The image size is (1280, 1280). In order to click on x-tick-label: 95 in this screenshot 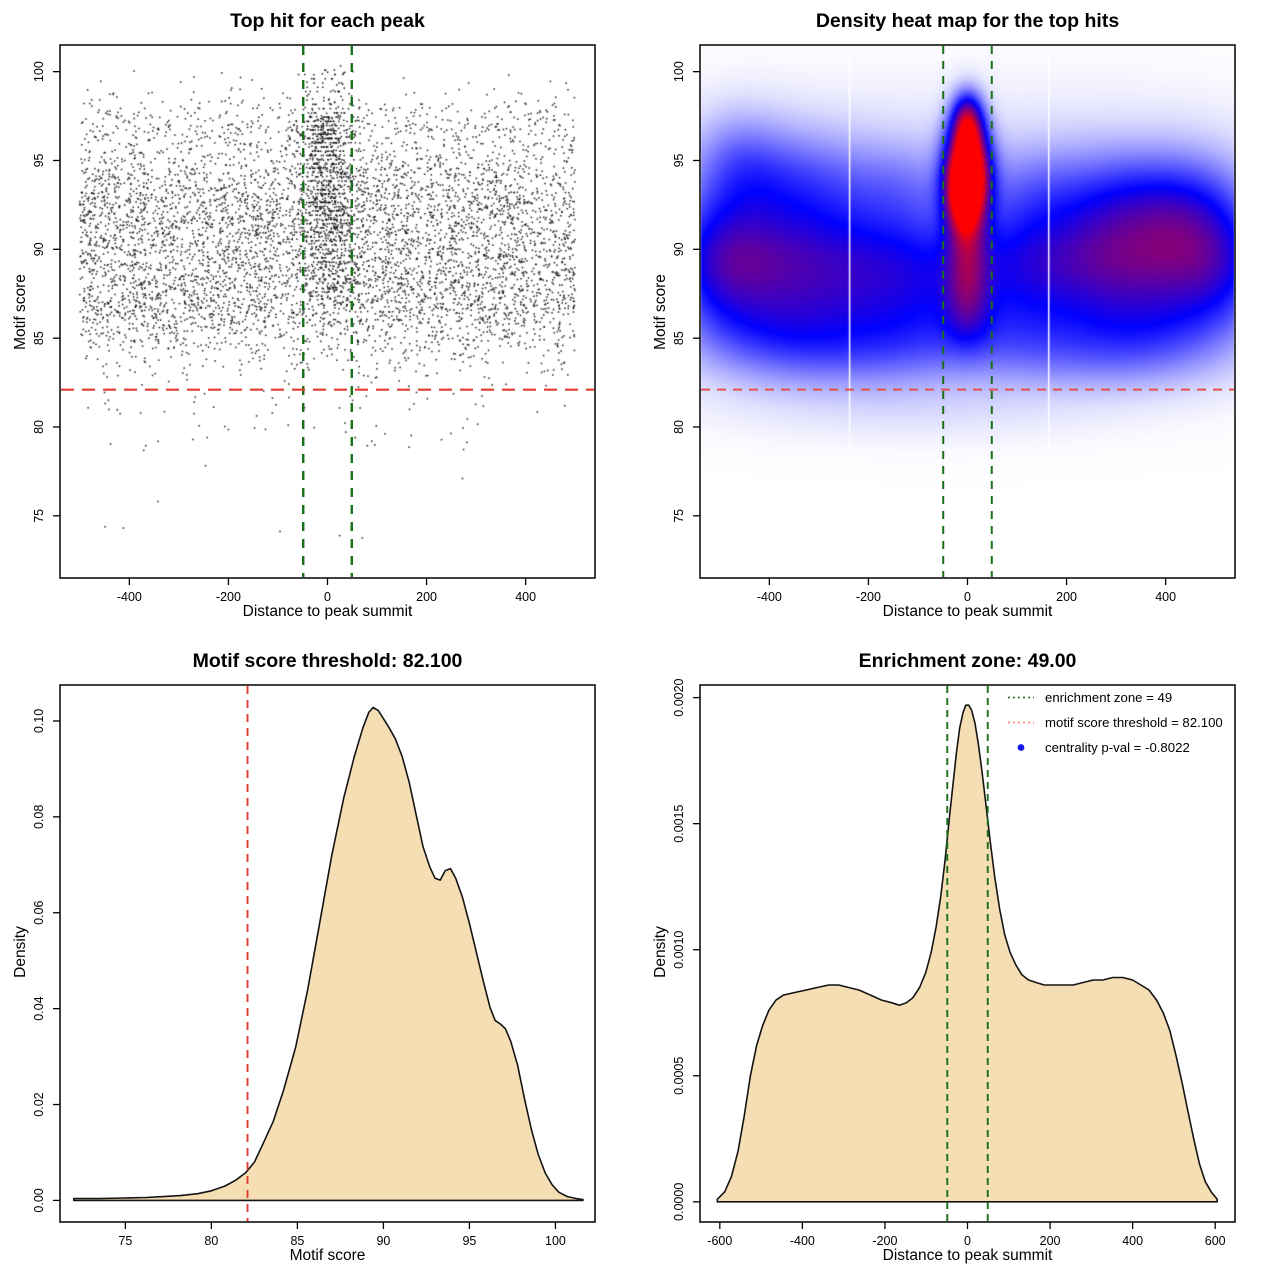, I will do `click(469, 1241)`.